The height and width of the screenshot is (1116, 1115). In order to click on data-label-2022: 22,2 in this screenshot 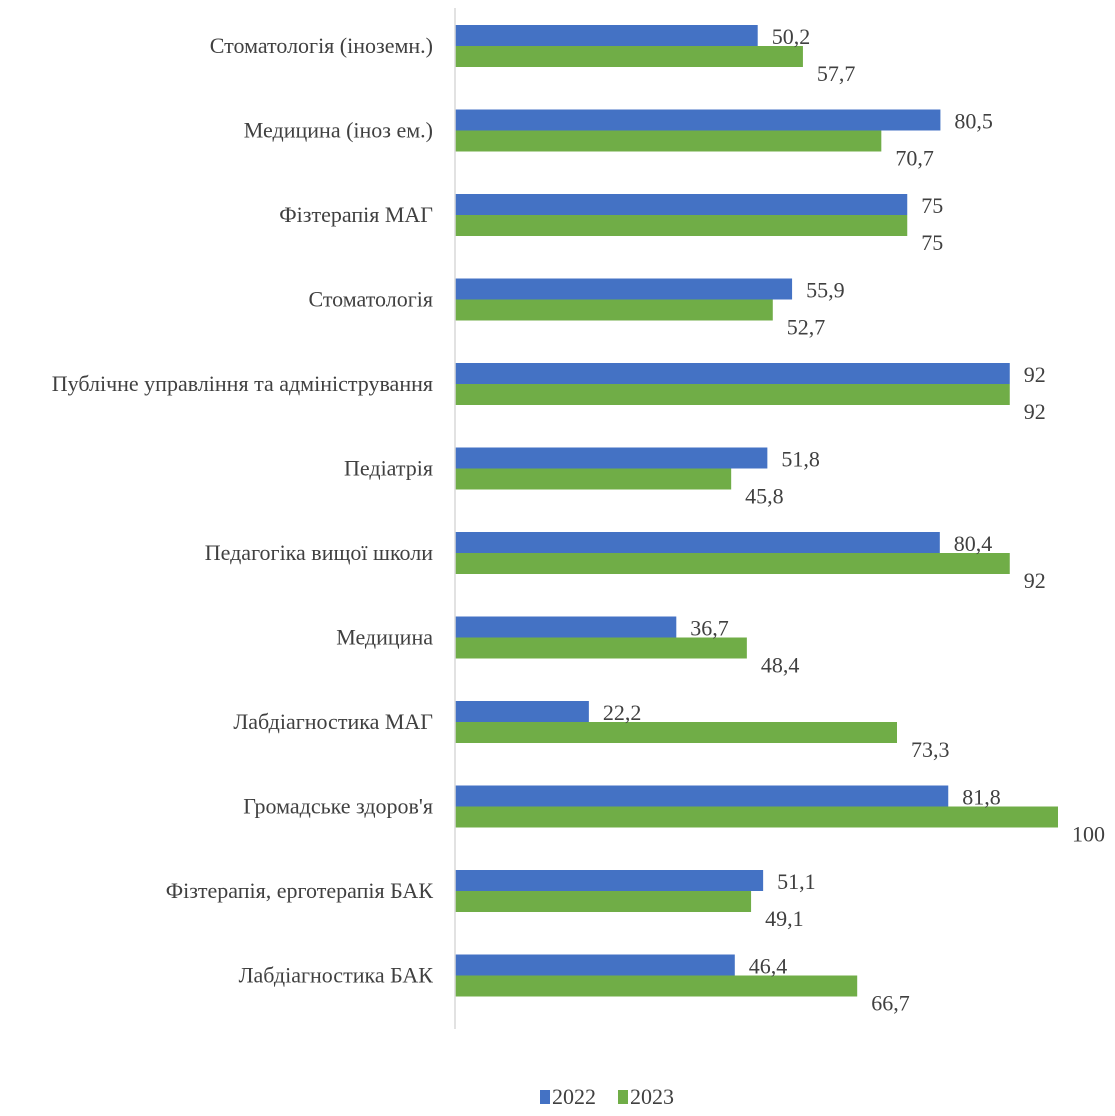, I will do `click(622, 712)`.